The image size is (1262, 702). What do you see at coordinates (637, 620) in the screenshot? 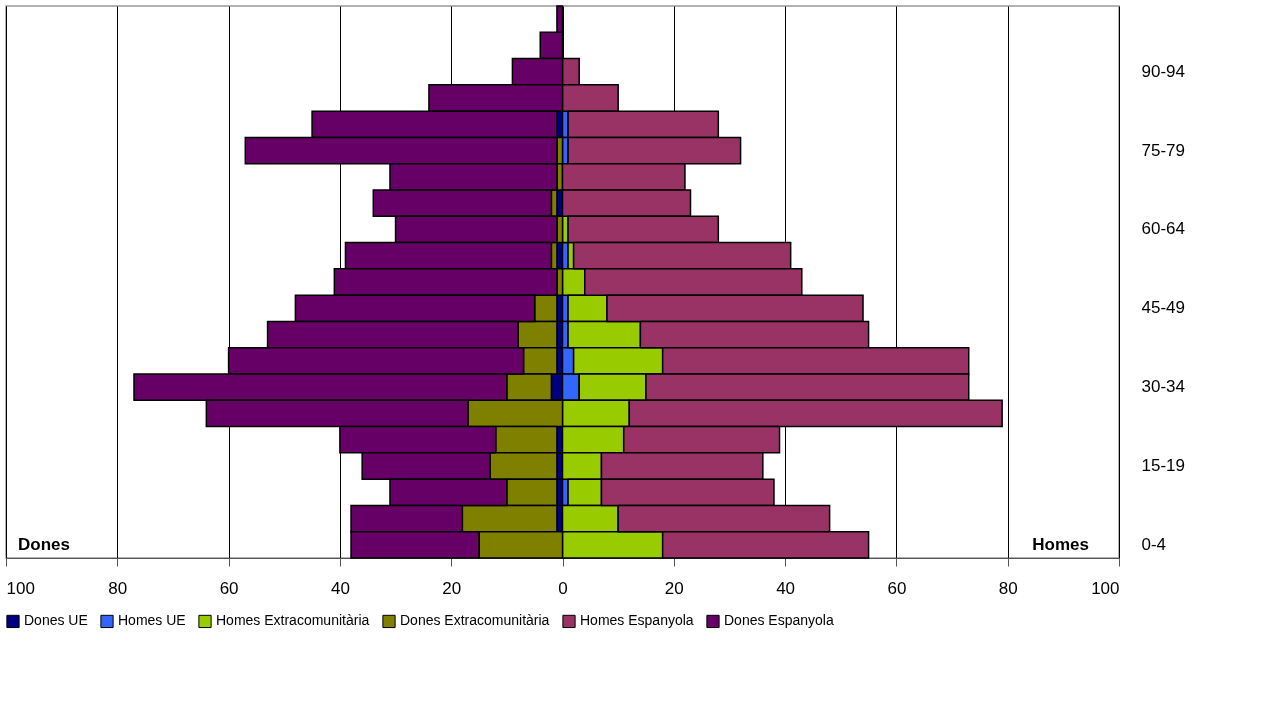
I see `legend-label: Homes Espanyola` at bounding box center [637, 620].